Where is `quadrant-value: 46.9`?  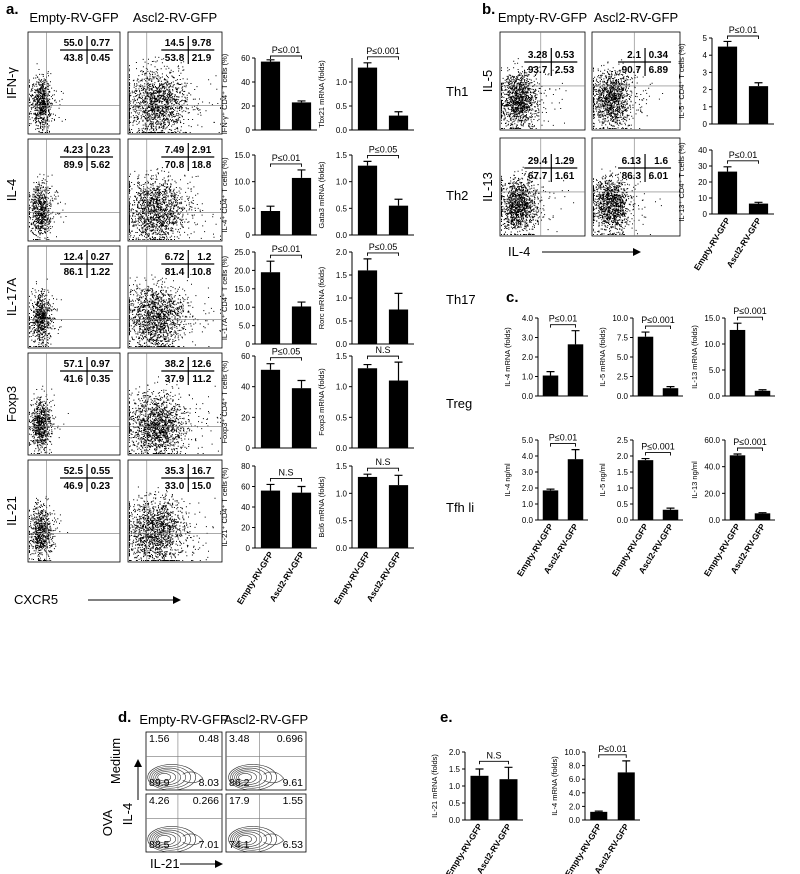 quadrant-value: 46.9 is located at coordinates (74, 486).